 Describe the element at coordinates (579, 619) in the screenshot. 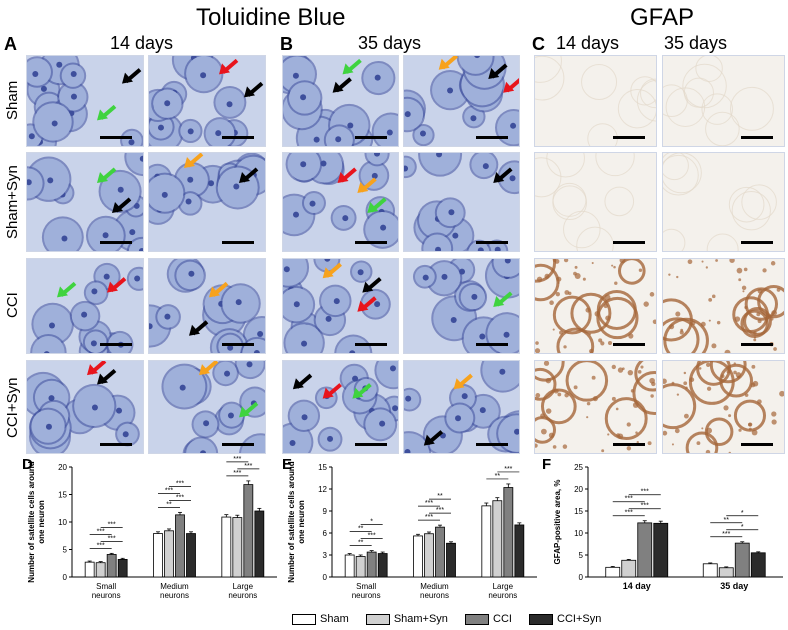

I see `legend-label-cci-syn: CCI+Syn` at that location.